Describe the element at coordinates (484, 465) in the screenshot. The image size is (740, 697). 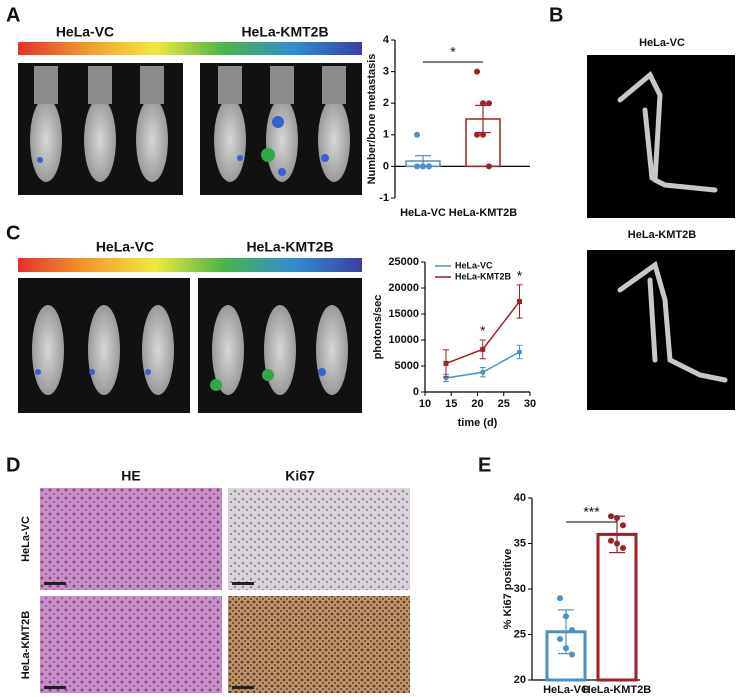
I see `panel-label: E` at that location.